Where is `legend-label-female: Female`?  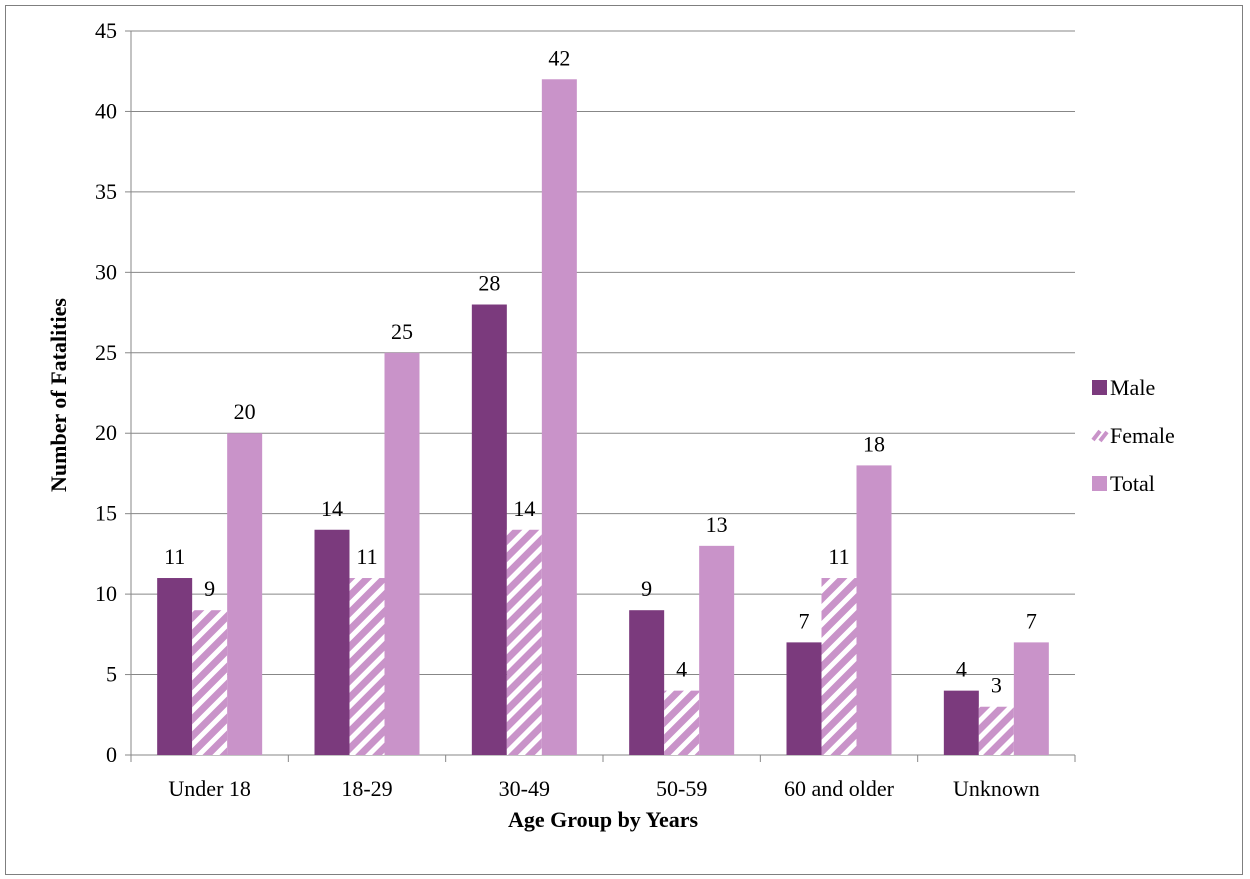
legend-label-female: Female is located at coordinates (1142, 435).